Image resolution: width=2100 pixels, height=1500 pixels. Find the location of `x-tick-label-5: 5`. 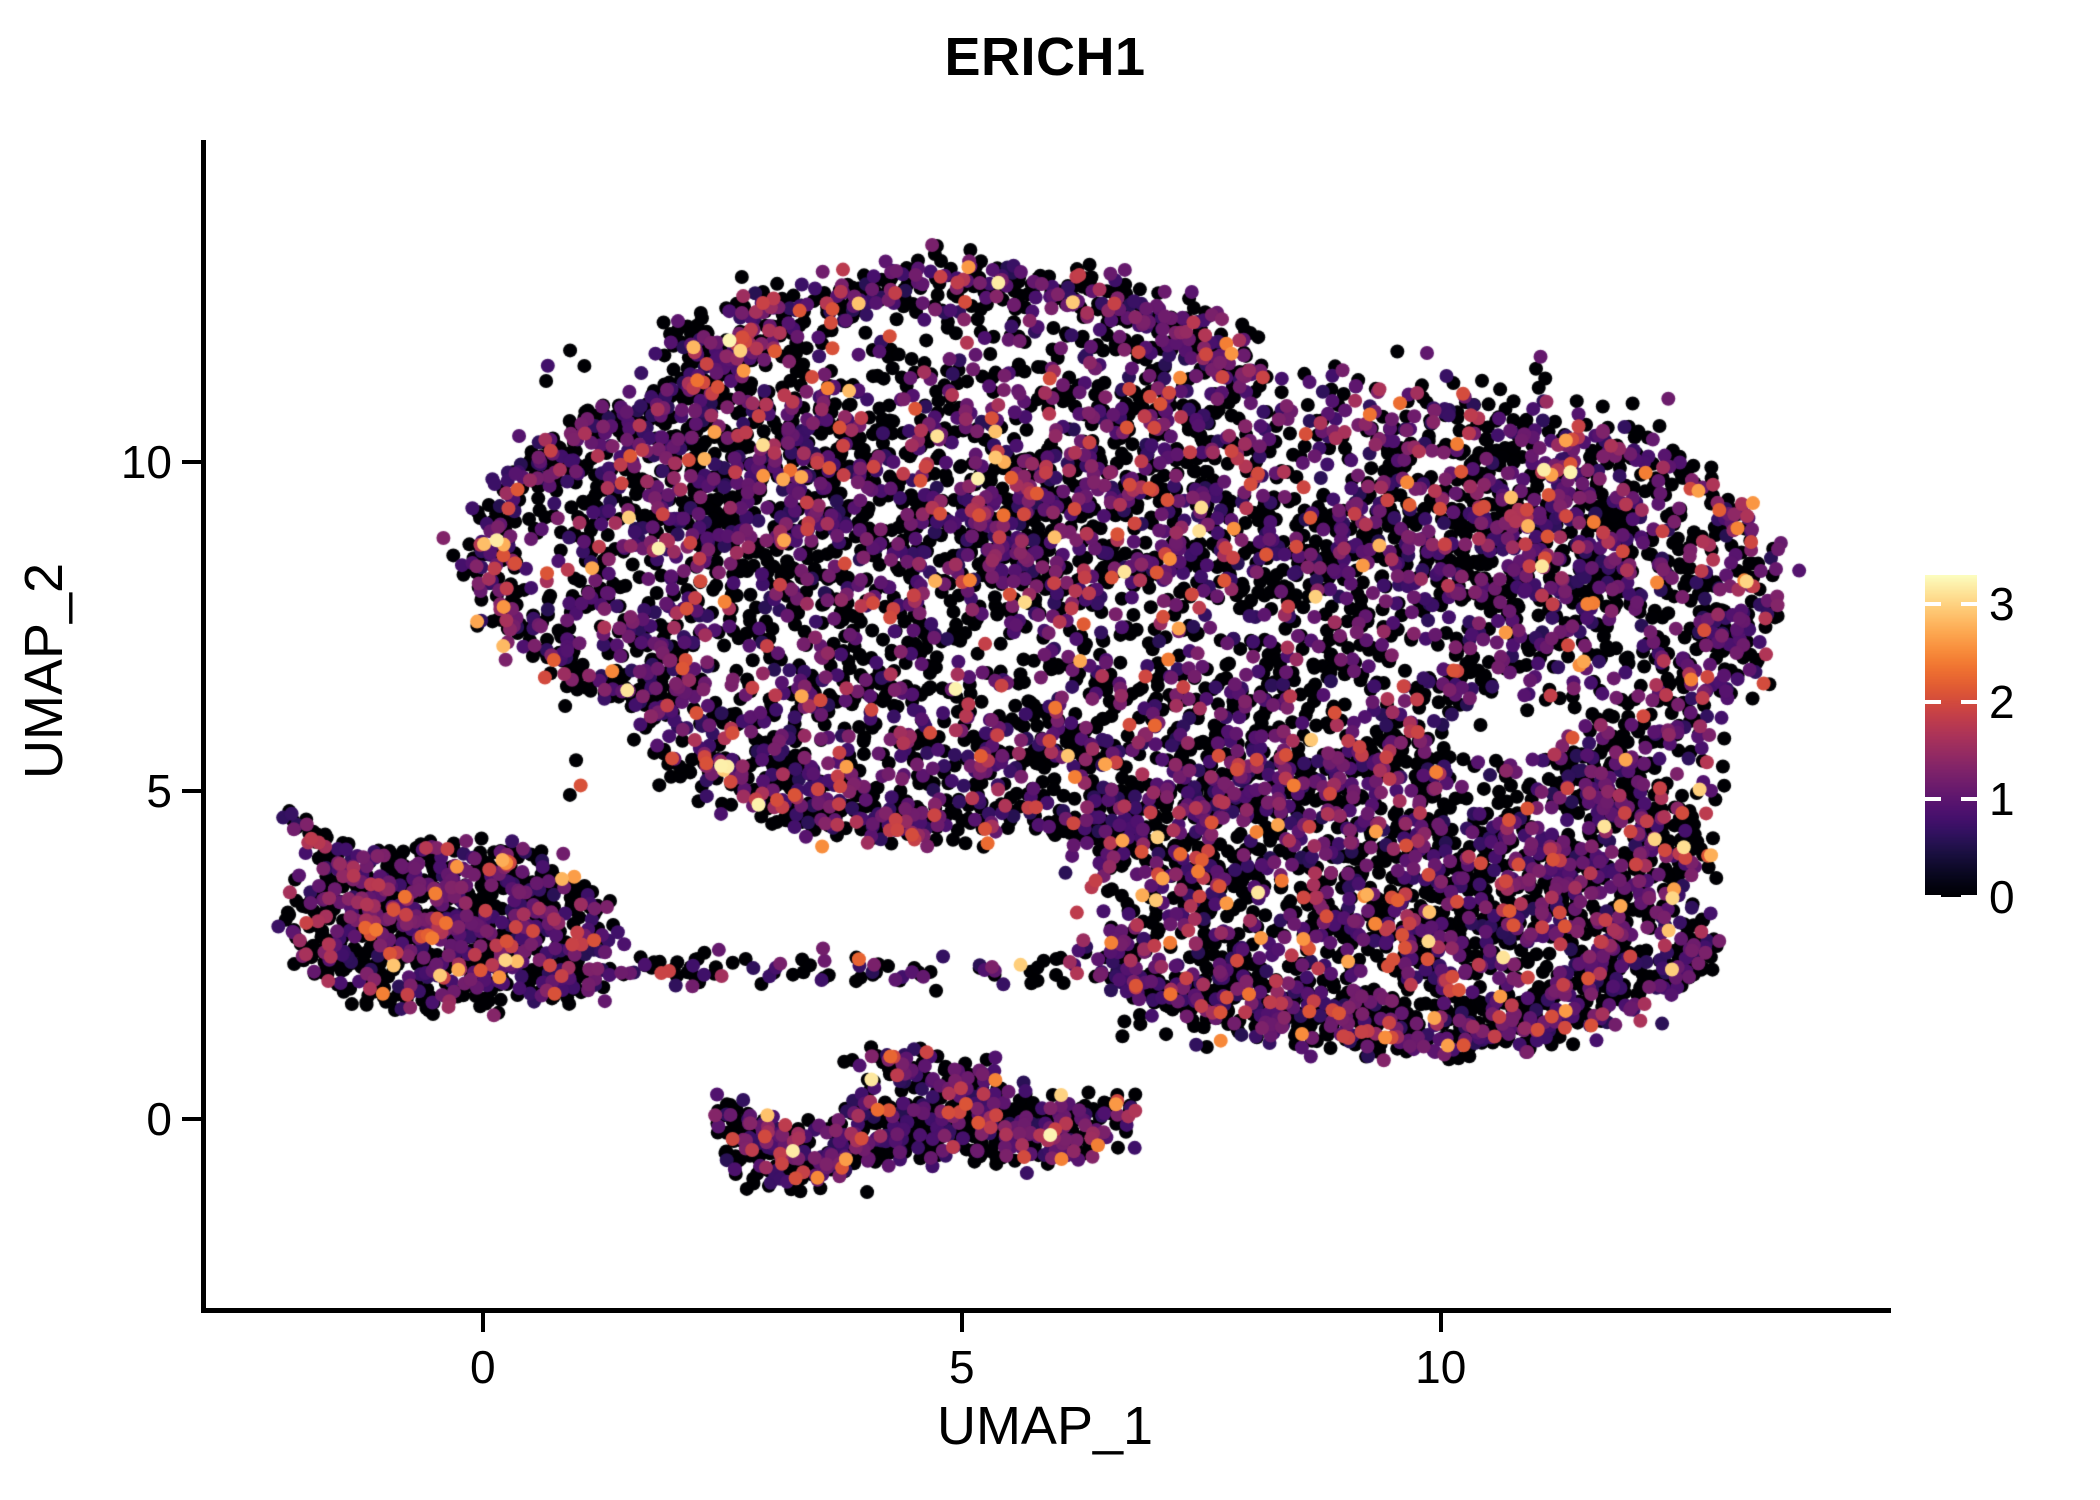

x-tick-label-5: 5 is located at coordinates (961, 1367).